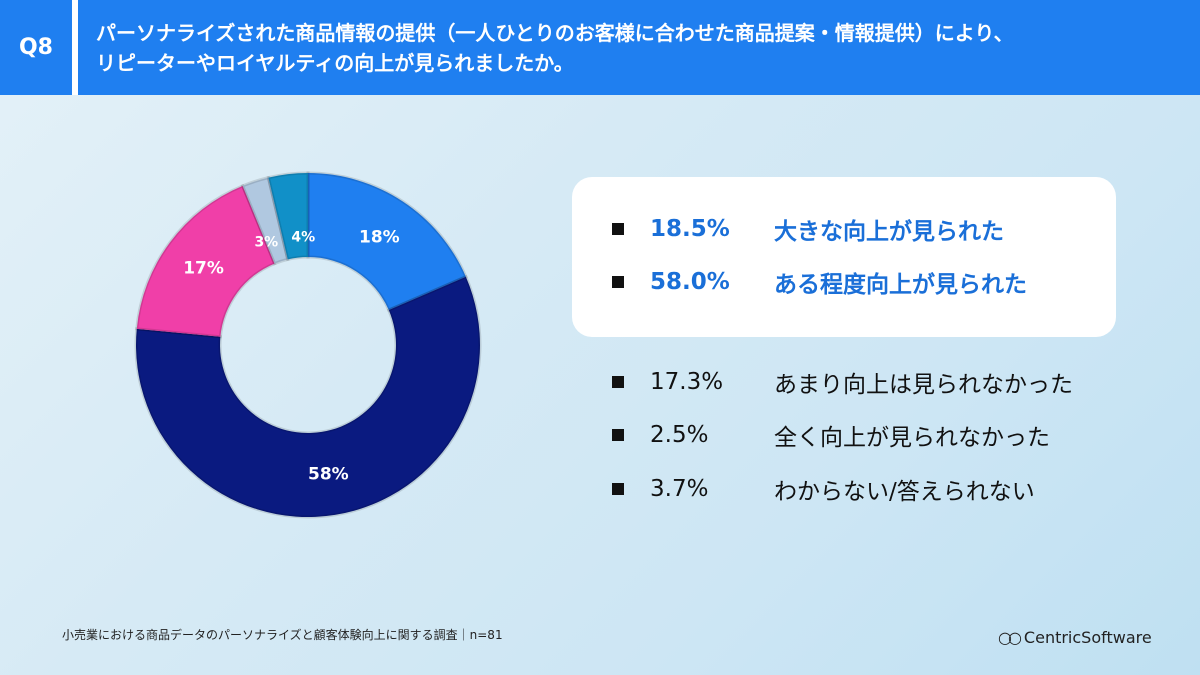 The image size is (1200, 675). Describe the element at coordinates (328, 474) in the screenshot. I see `slice-label: 58%` at that location.